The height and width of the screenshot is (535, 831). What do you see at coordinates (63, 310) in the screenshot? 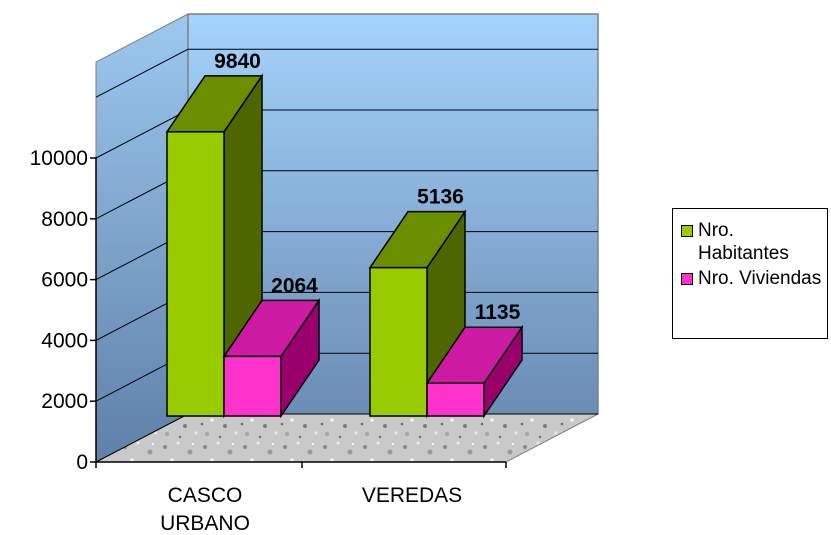
I see `y-axis-ticks: 0 2000 4000 6000 8000 10000` at bounding box center [63, 310].